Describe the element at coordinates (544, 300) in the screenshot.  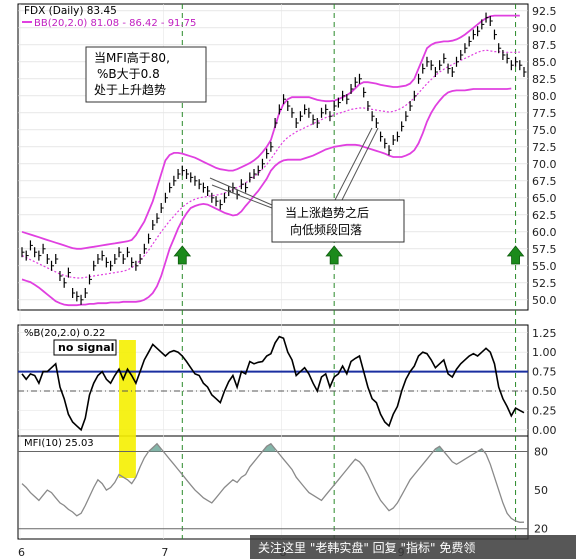
I see `price-y-tick-label: 50.0` at that location.